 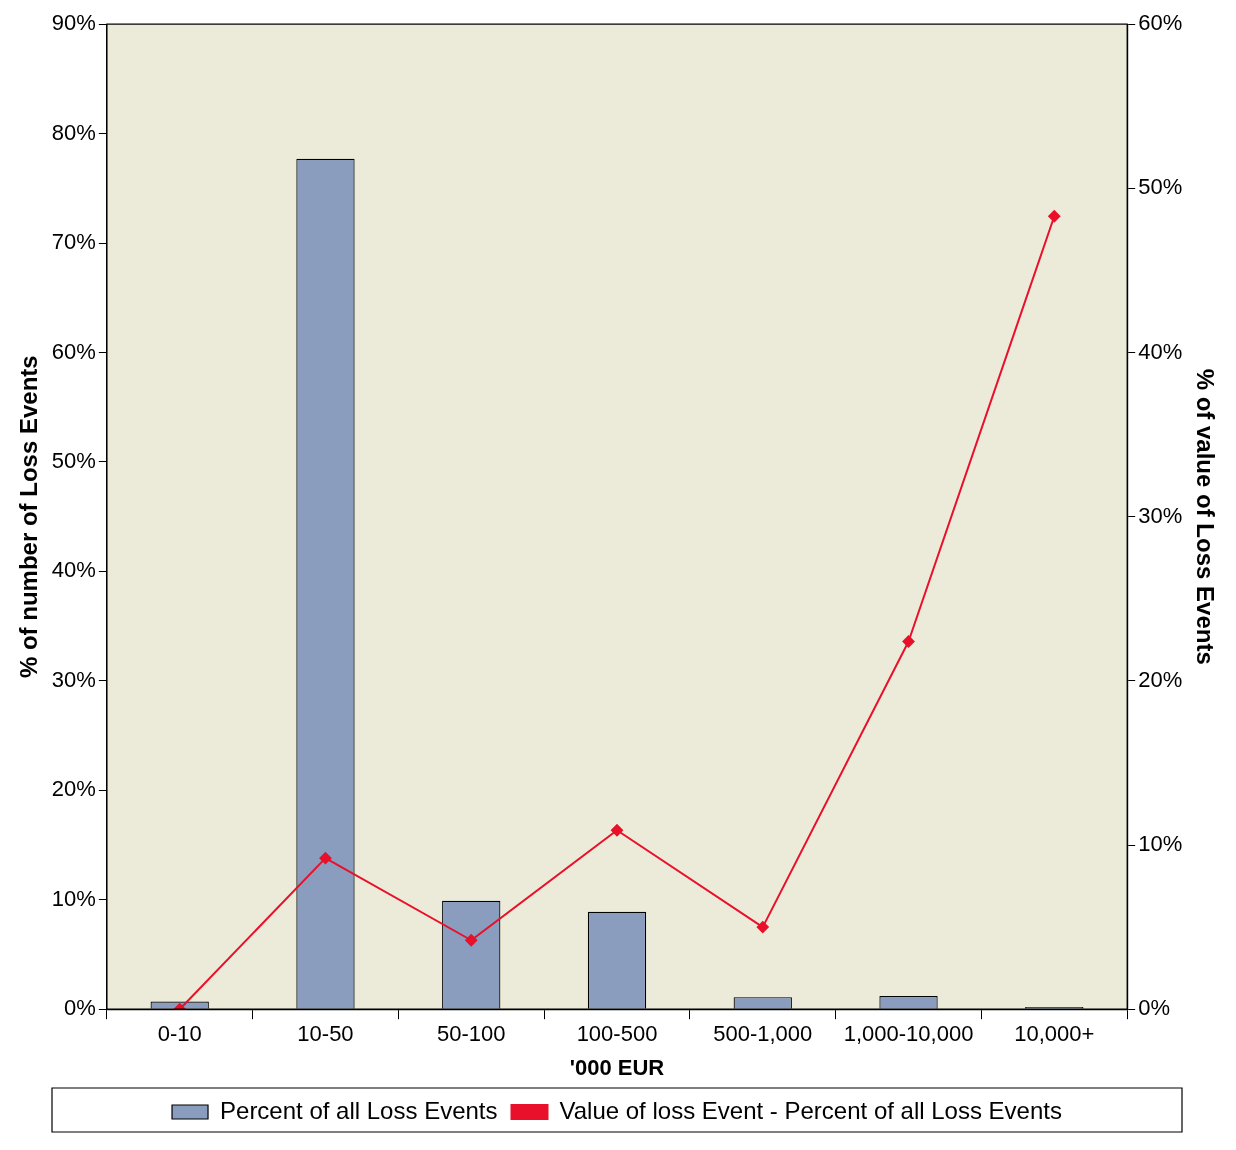 I want to click on y2-axis-title: % of value of Loss Events, so click(x=1205, y=516).